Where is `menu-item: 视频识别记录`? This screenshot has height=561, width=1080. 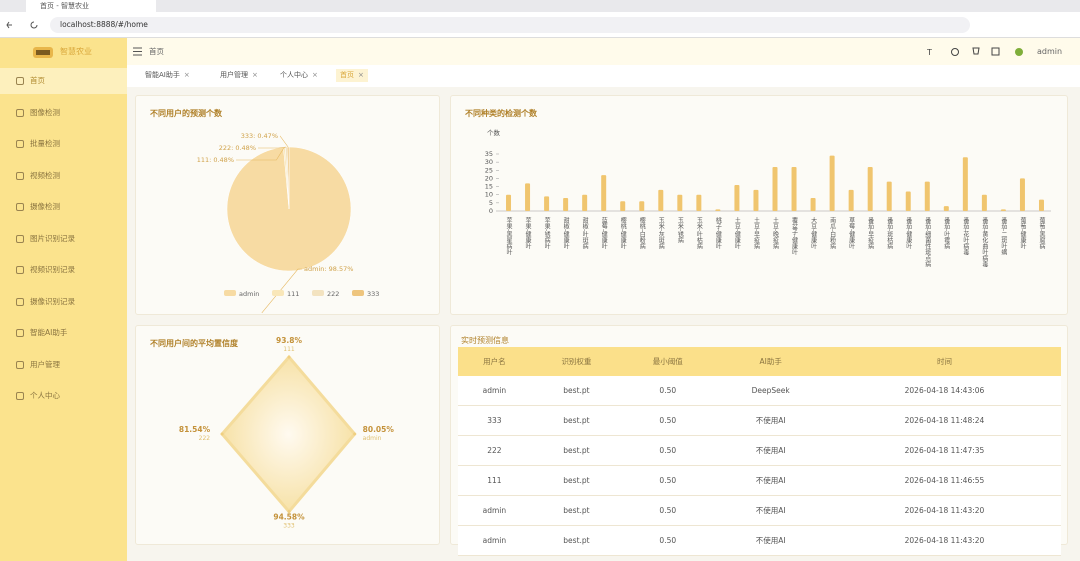
menu-item: 视频识别记录 is located at coordinates (52, 269).